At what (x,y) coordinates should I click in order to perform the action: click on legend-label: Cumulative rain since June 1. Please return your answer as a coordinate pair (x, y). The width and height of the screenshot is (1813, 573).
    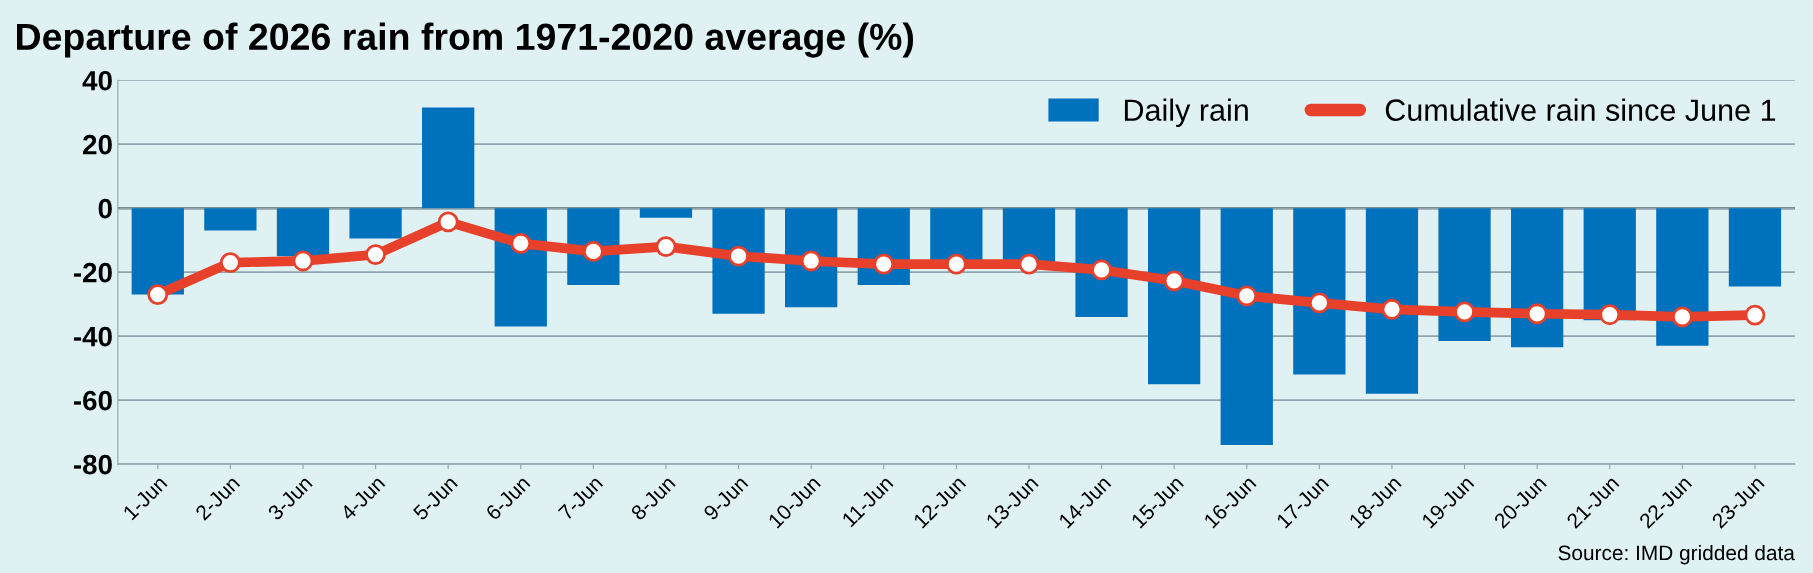
    Looking at the image, I should click on (1580, 109).